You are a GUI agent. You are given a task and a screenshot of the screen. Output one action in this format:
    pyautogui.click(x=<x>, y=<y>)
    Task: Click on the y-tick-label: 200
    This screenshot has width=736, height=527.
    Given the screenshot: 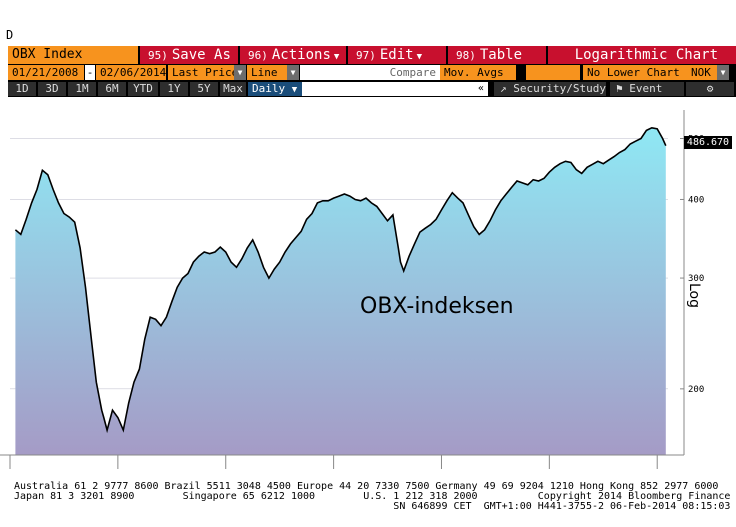 What is the action you would take?
    pyautogui.click(x=696, y=390)
    